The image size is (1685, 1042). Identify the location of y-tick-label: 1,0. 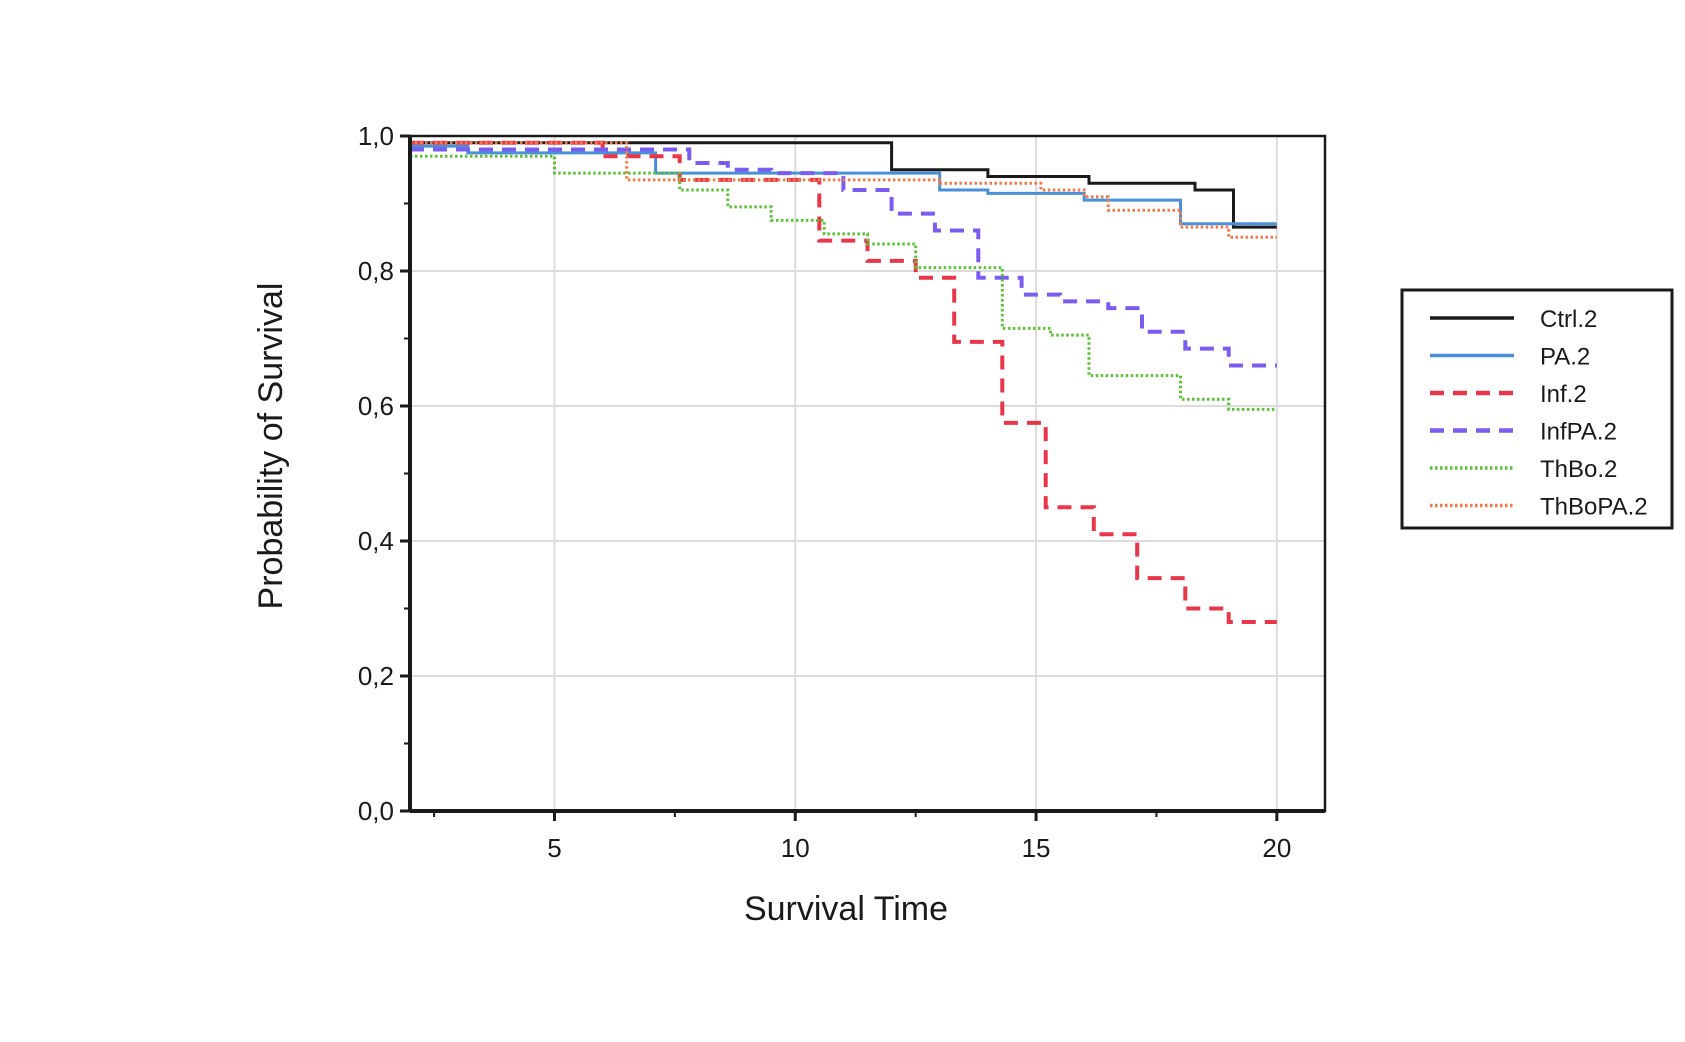
(376, 136).